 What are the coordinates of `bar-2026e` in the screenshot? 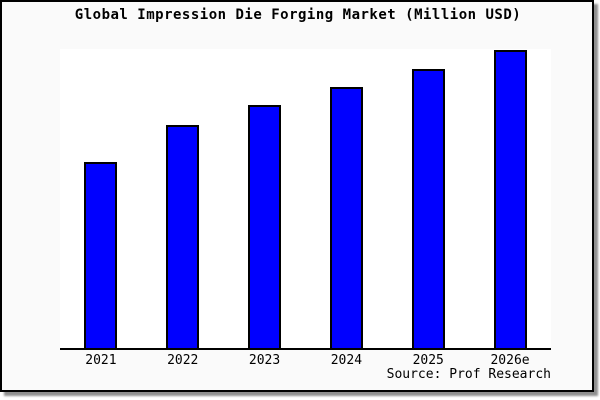 It's located at (510, 199).